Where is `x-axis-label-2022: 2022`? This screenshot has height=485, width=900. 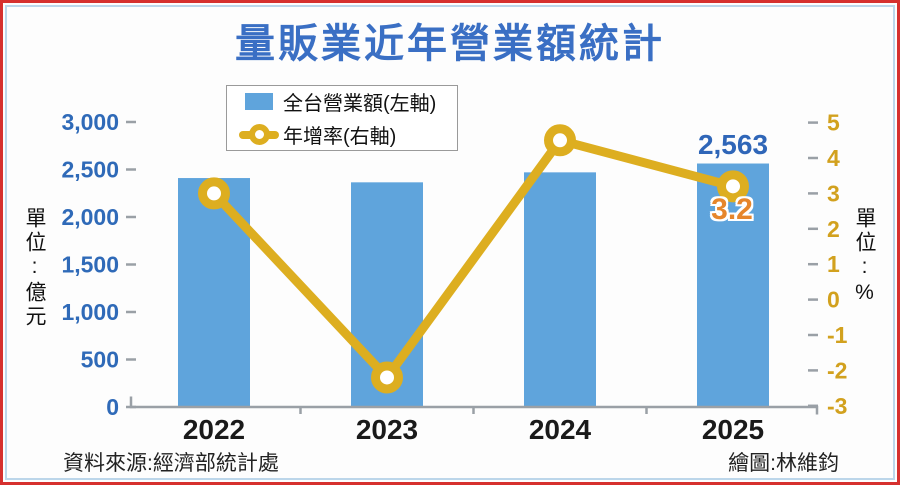 x-axis-label-2022: 2022 is located at coordinates (214, 429).